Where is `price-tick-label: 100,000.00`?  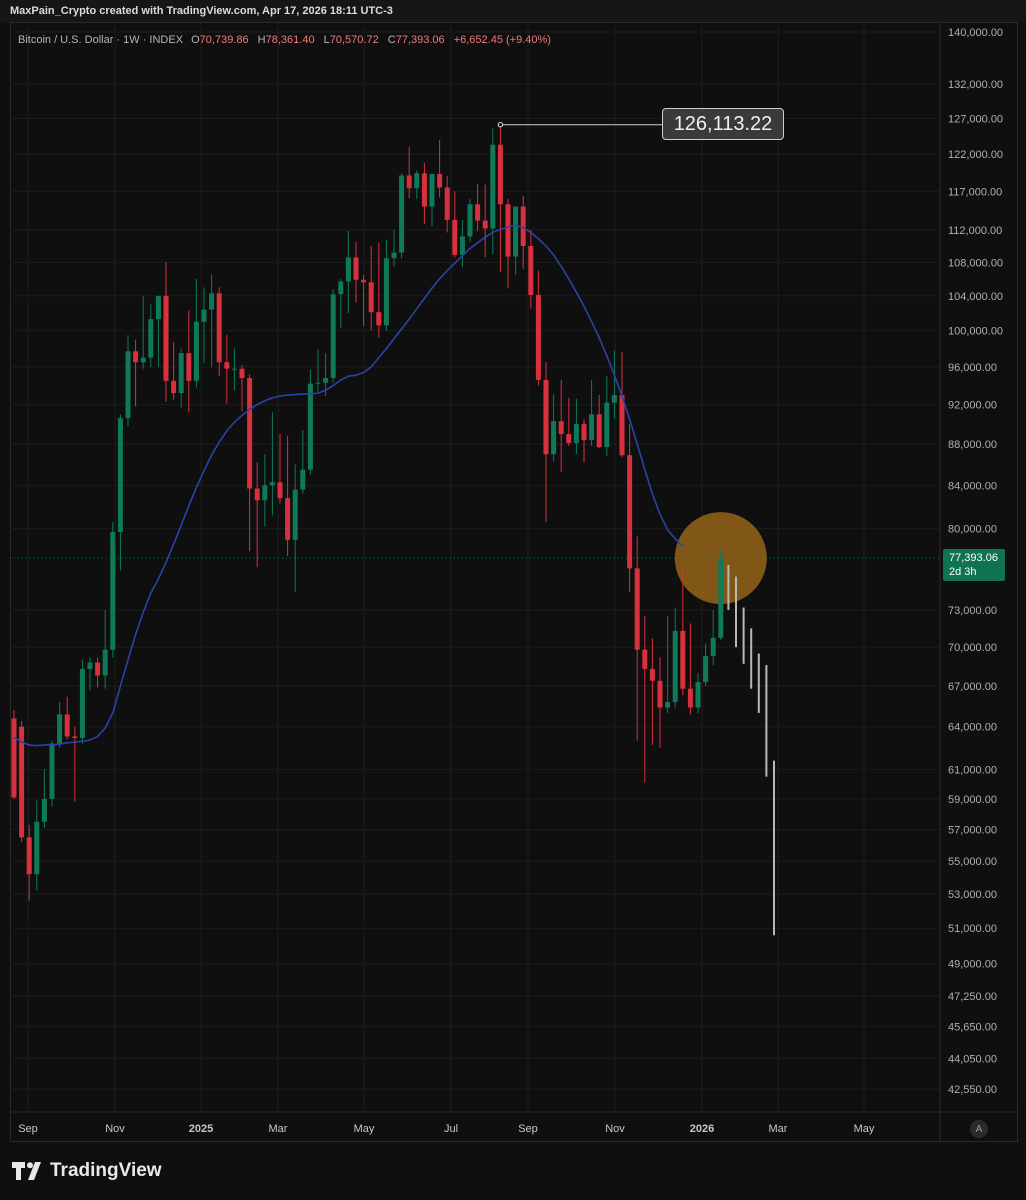 price-tick-label: 100,000.00 is located at coordinates (975, 332).